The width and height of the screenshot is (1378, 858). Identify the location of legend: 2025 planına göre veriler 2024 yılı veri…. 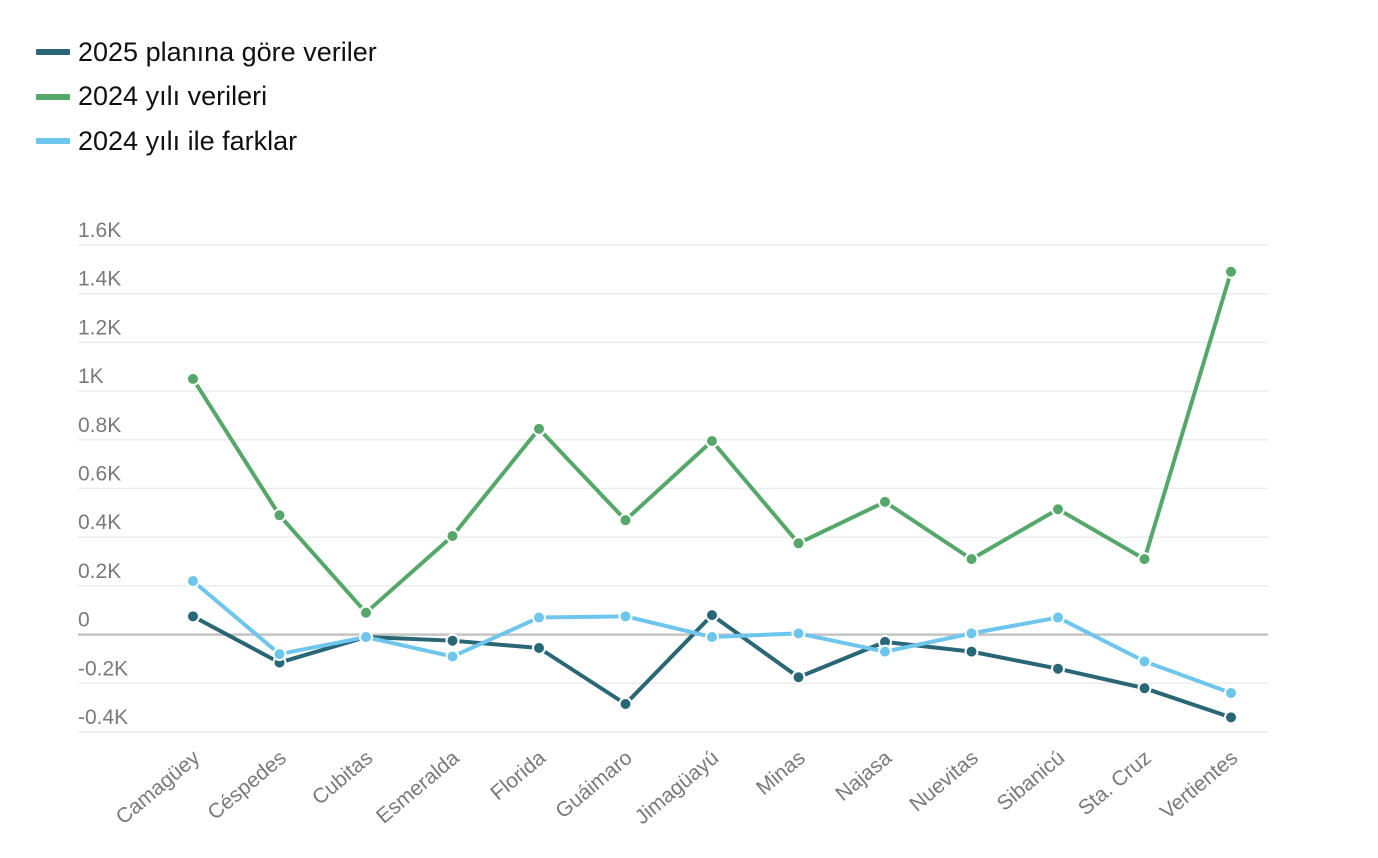
(206, 97).